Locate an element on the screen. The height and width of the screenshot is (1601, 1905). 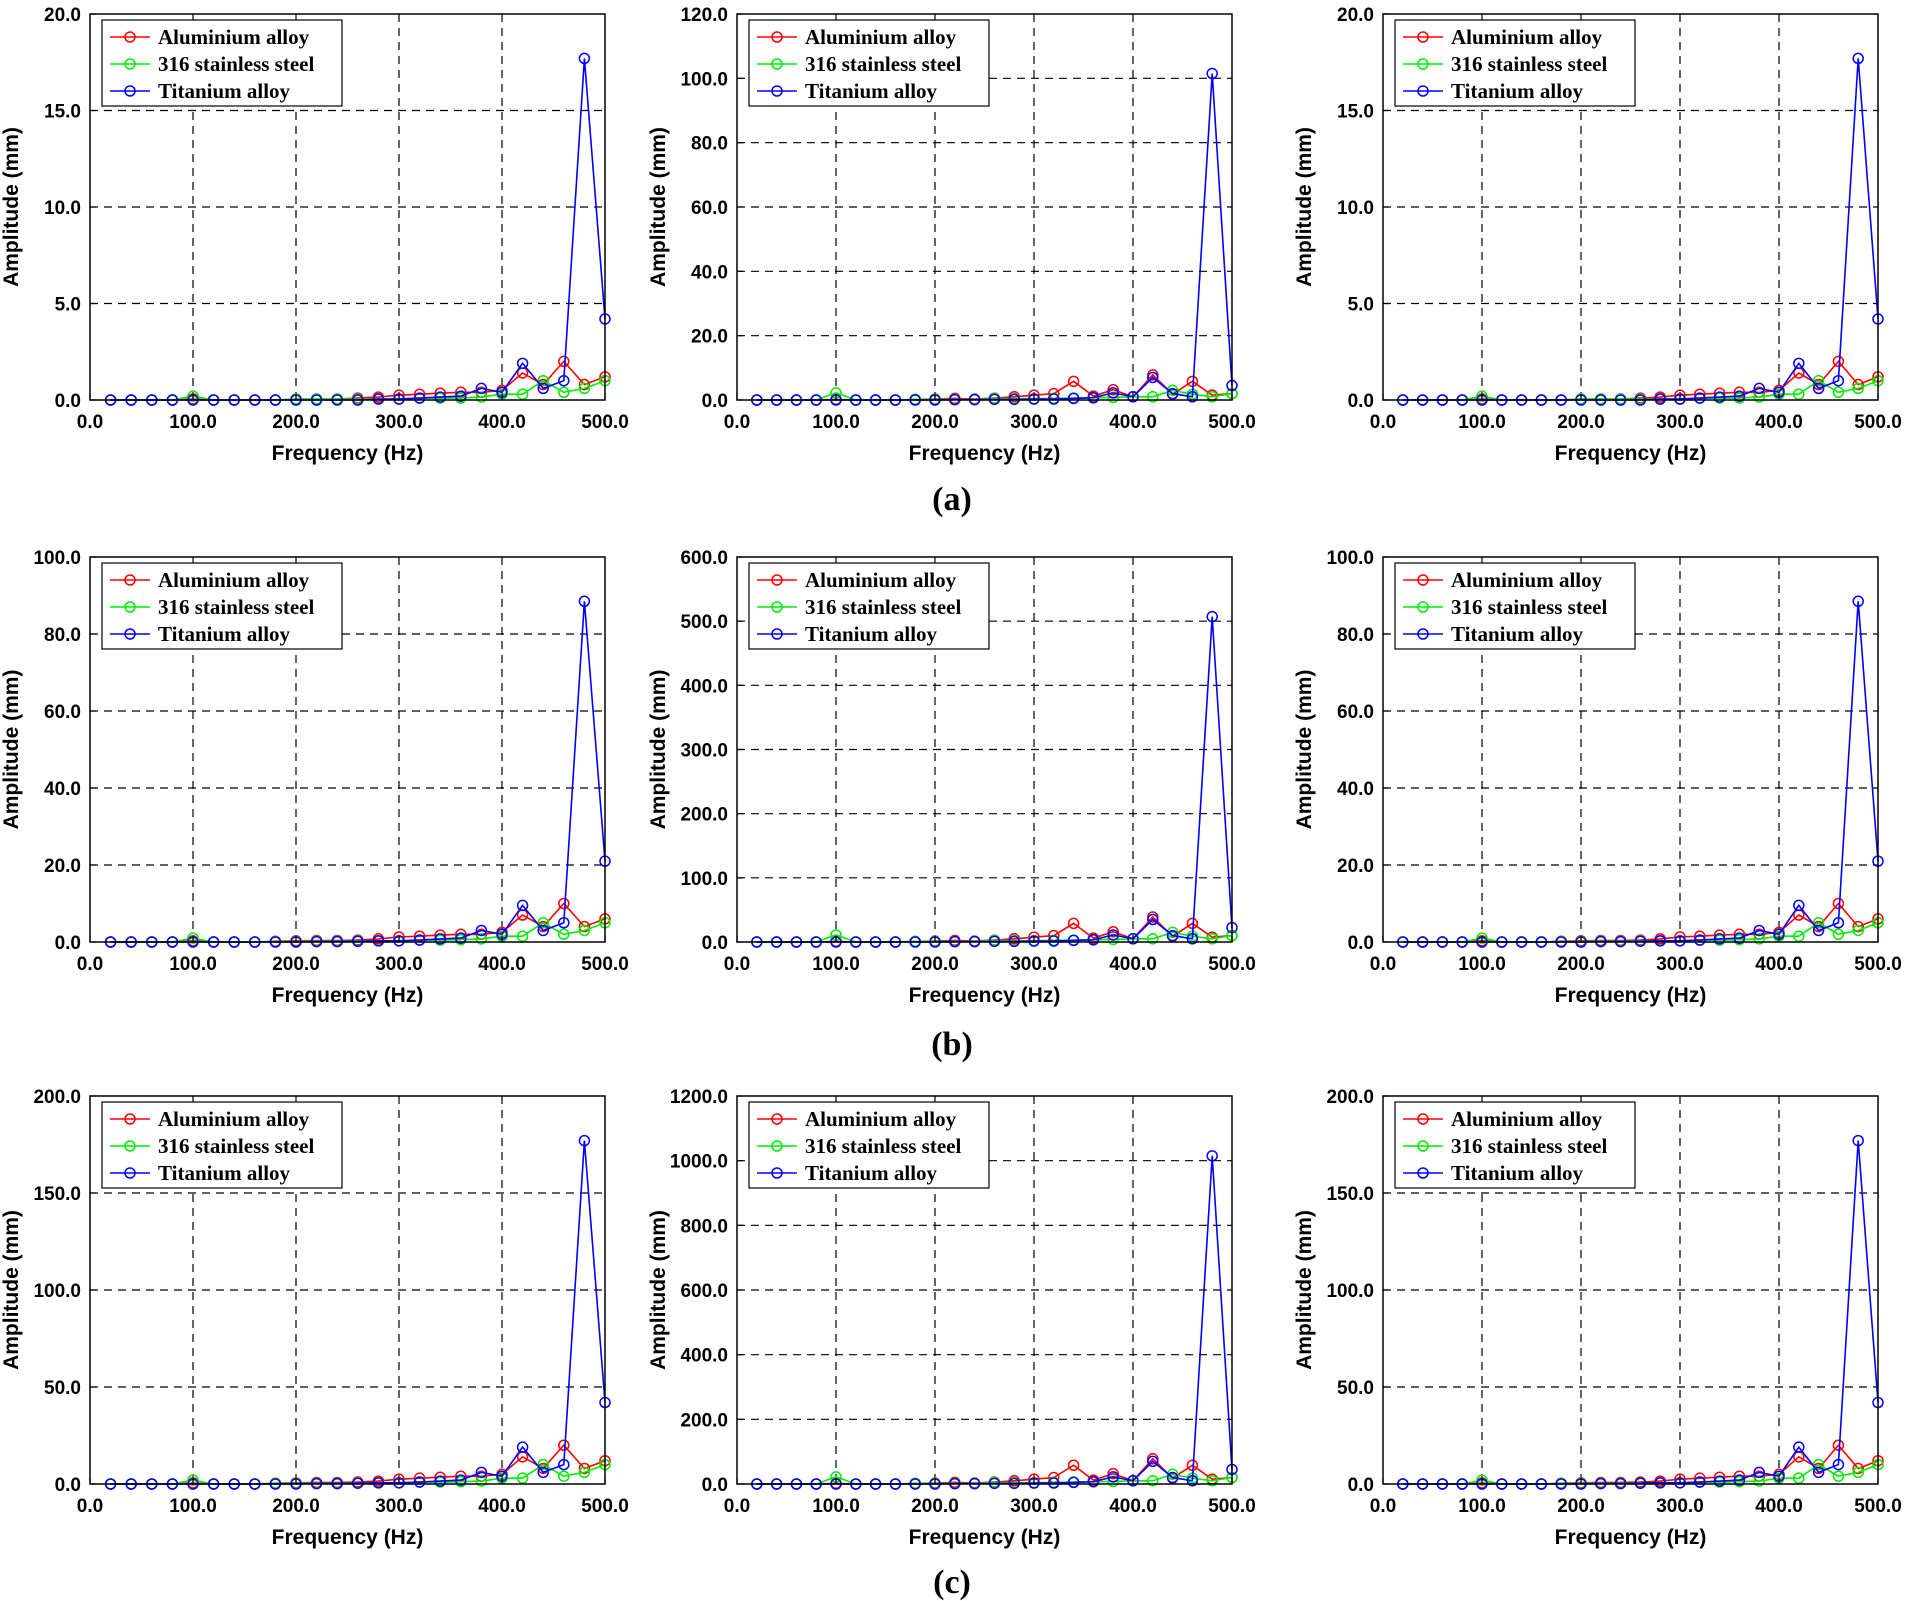
legend-item: Aluminium alloy is located at coordinates (210, 580).